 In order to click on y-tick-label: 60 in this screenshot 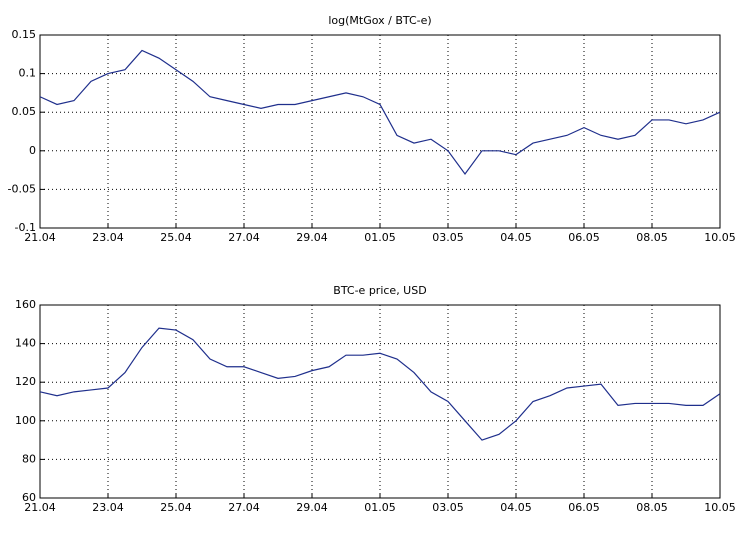, I will do `click(29, 497)`.